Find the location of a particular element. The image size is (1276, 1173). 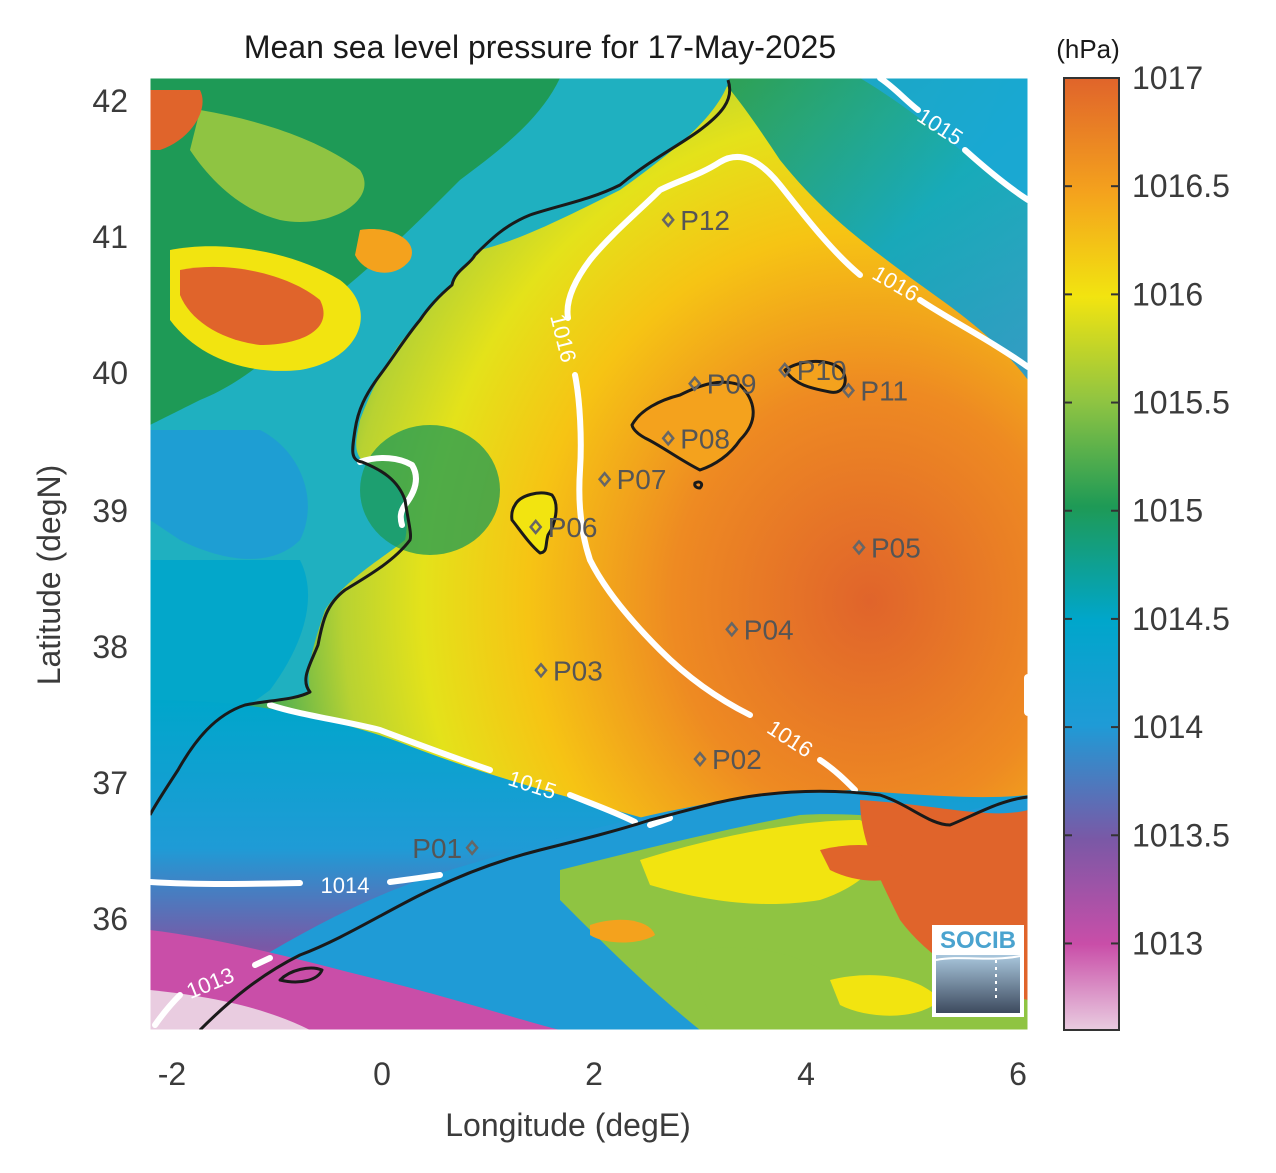

colorbar-tick-label: 1017 is located at coordinates (1167, 78).